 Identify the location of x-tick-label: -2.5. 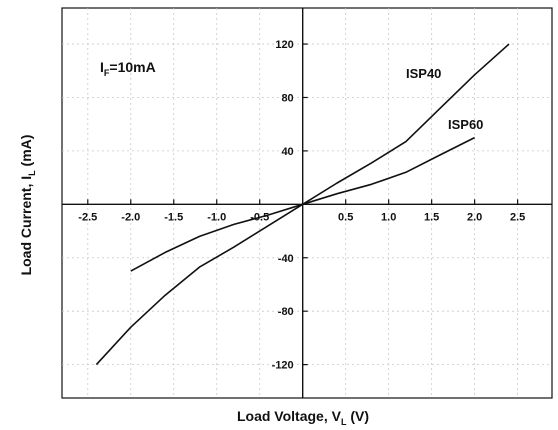
(87, 217).